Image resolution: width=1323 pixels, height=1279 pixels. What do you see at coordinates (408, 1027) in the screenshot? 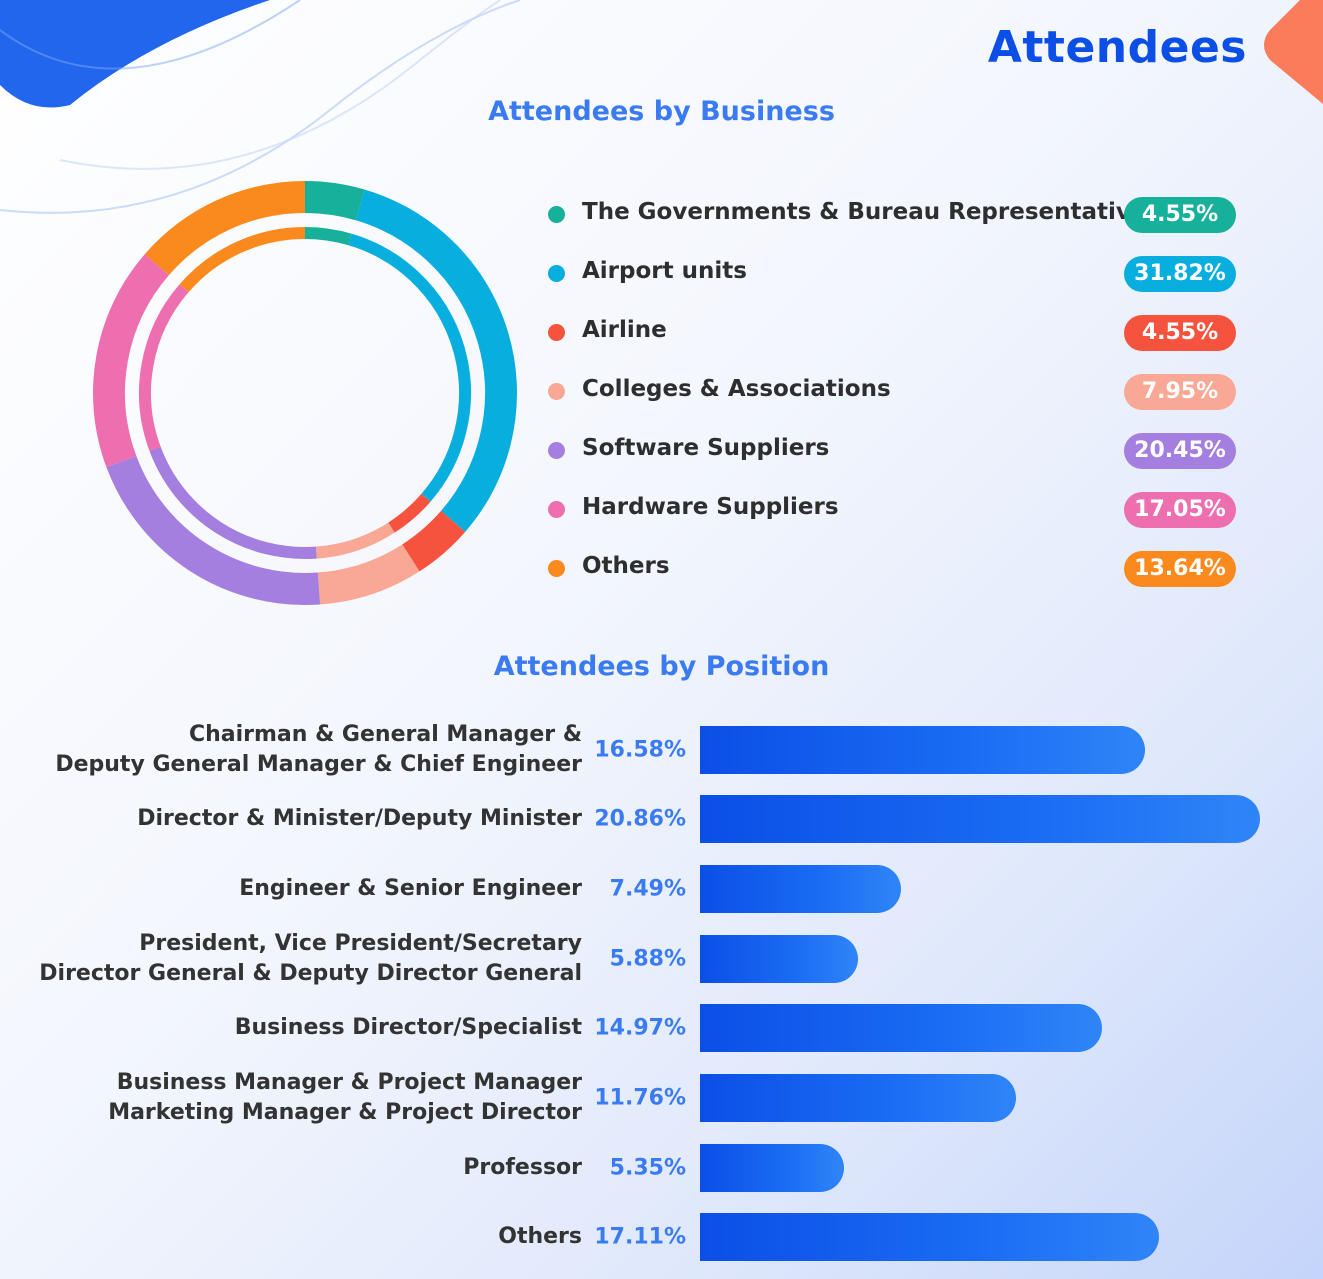
I see `bar-category-label: Business Director/Specialist` at bounding box center [408, 1027].